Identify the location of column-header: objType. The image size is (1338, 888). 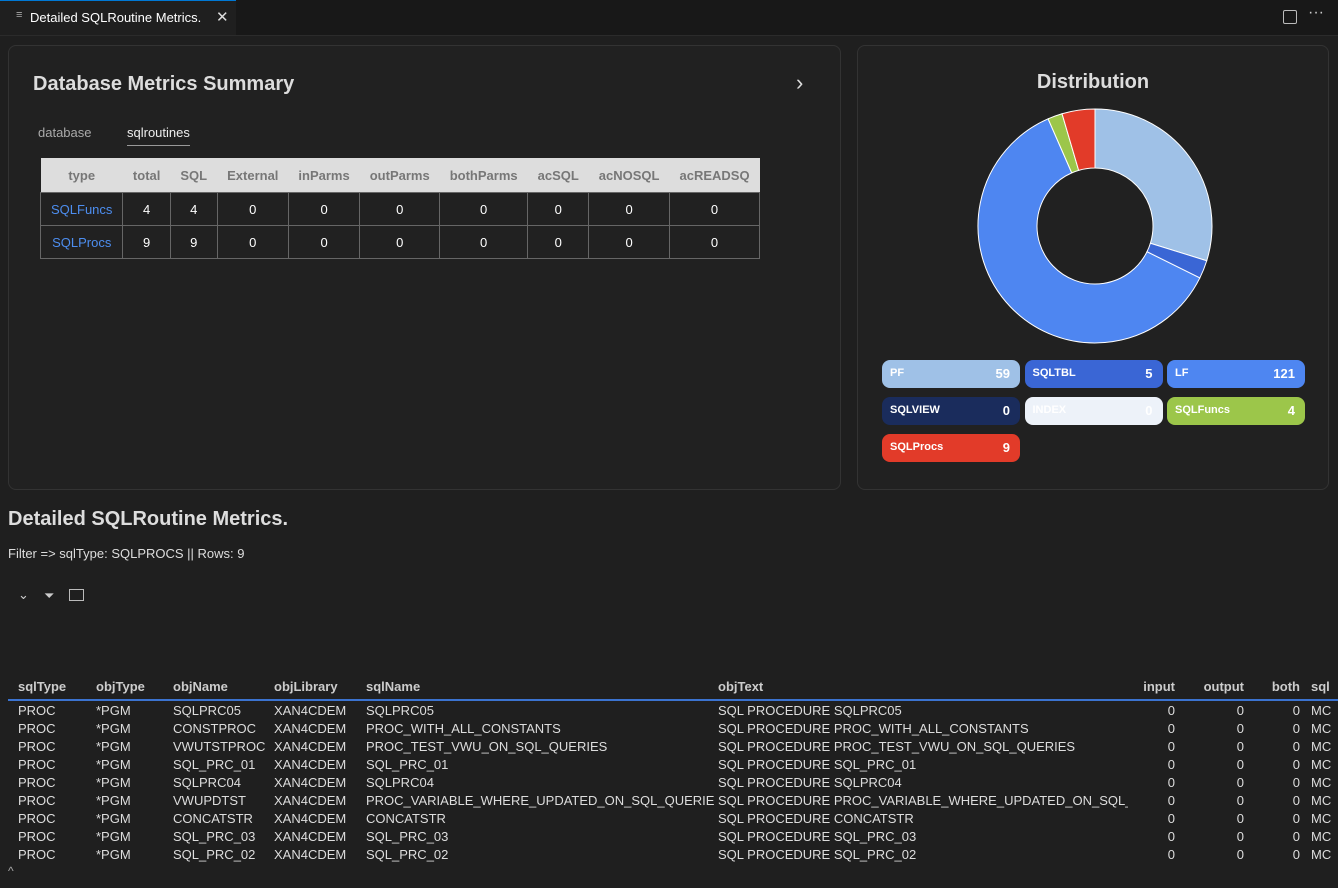
(120, 686).